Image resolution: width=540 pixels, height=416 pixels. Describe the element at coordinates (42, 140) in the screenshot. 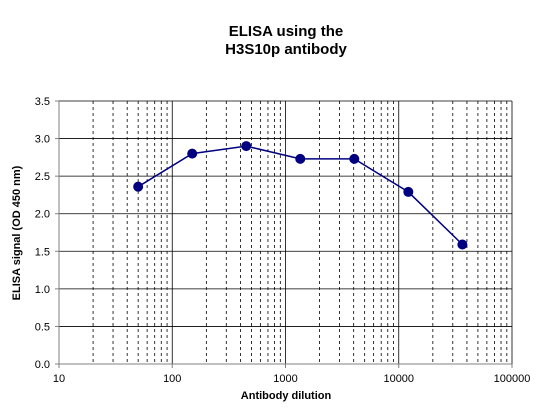

I see `y-tick-label: 3.0` at that location.